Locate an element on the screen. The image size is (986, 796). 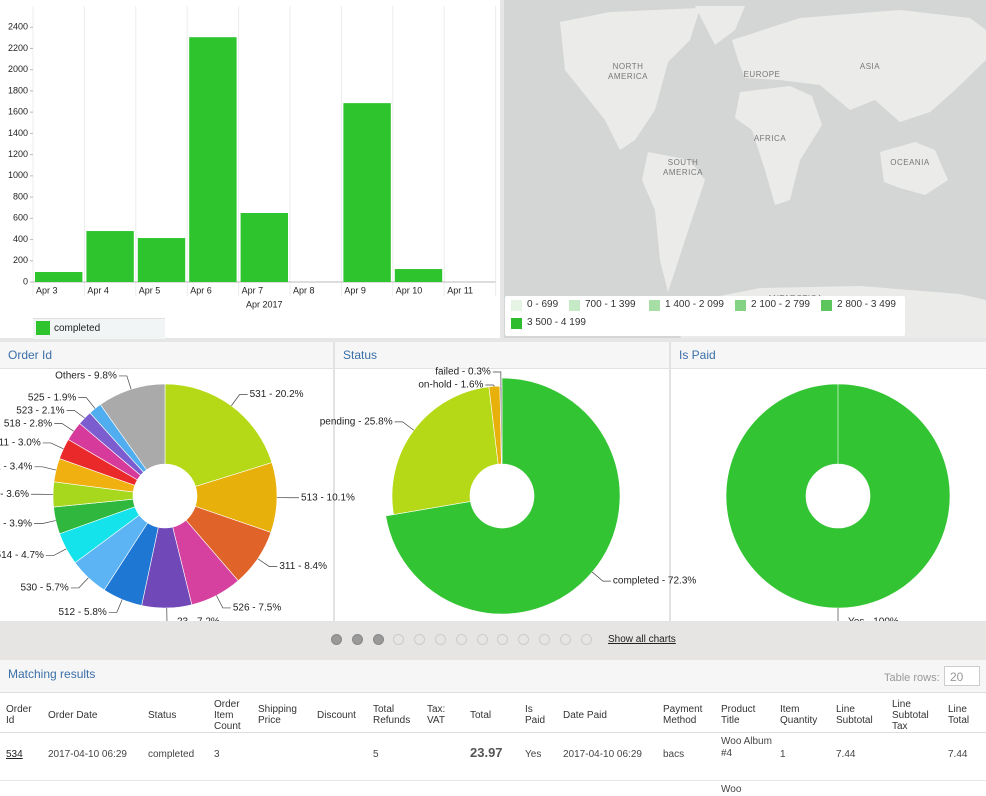
header-text: Order Id is located at coordinates (19, 715).